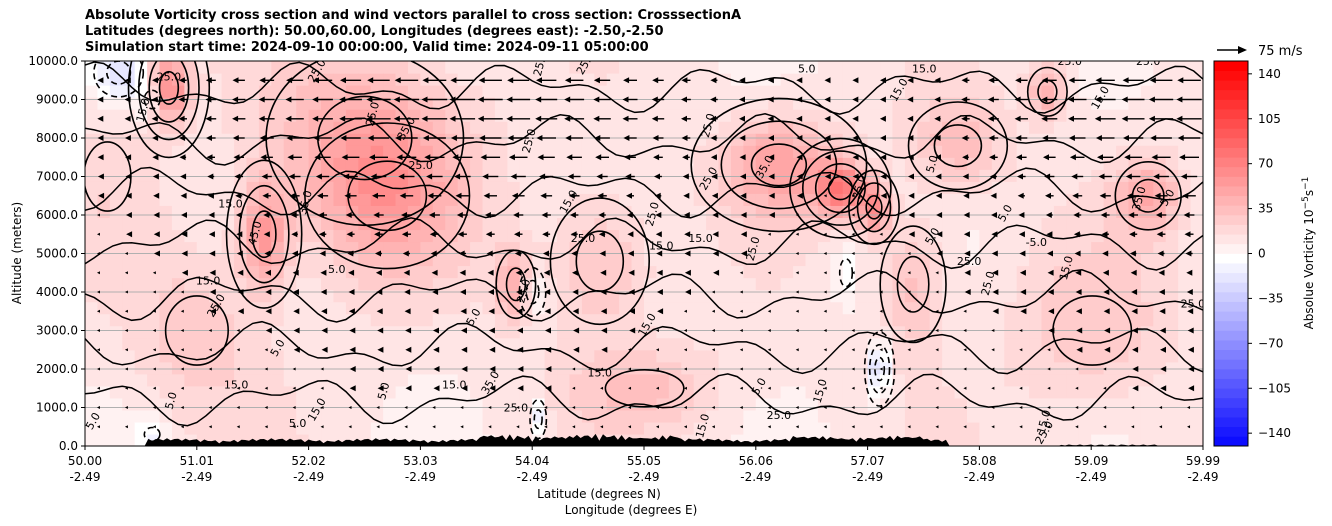 The width and height of the screenshot is (1332, 526). Describe the element at coordinates (1270, 343) in the screenshot. I see `colorbar-tick-label: −70` at that location.